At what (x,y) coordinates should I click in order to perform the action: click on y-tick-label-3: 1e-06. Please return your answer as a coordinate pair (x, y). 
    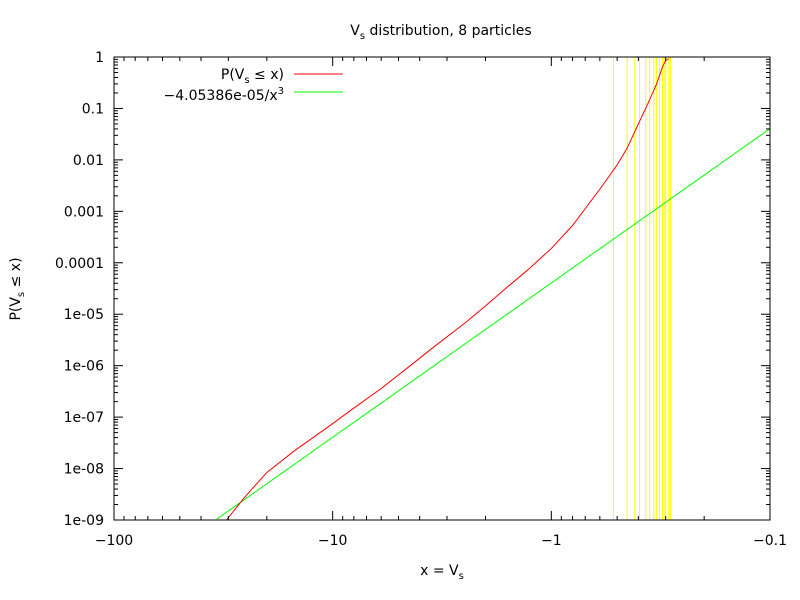
    Looking at the image, I should click on (84, 367).